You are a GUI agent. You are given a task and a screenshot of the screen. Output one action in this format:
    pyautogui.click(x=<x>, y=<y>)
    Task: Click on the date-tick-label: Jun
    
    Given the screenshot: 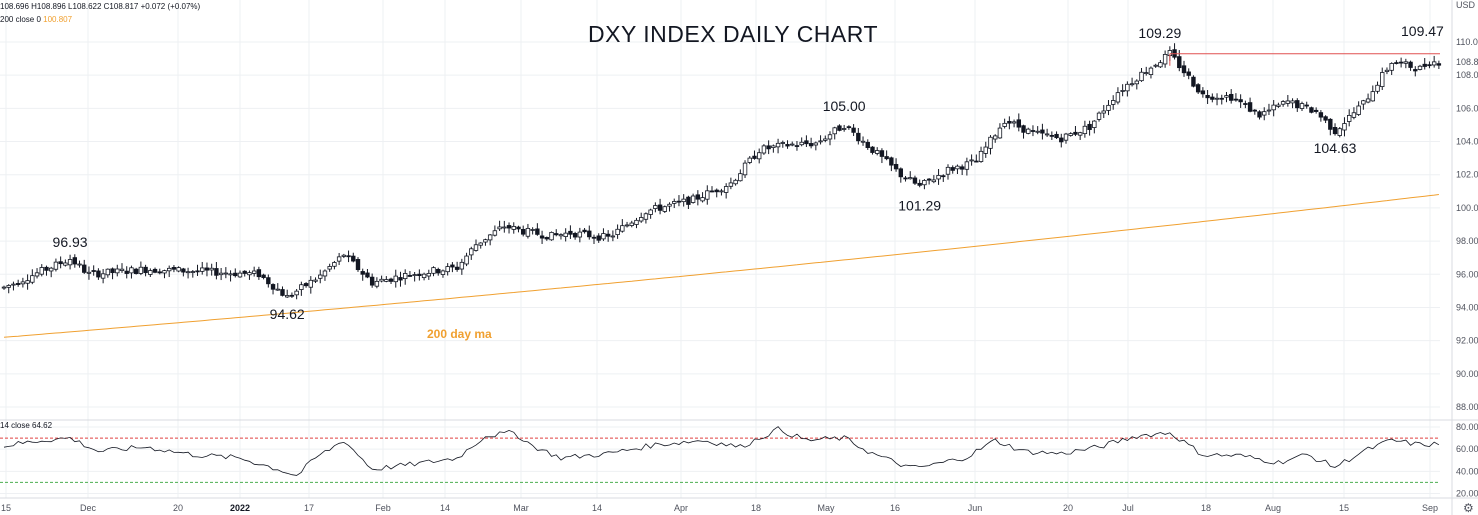 What is the action you would take?
    pyautogui.click(x=975, y=508)
    